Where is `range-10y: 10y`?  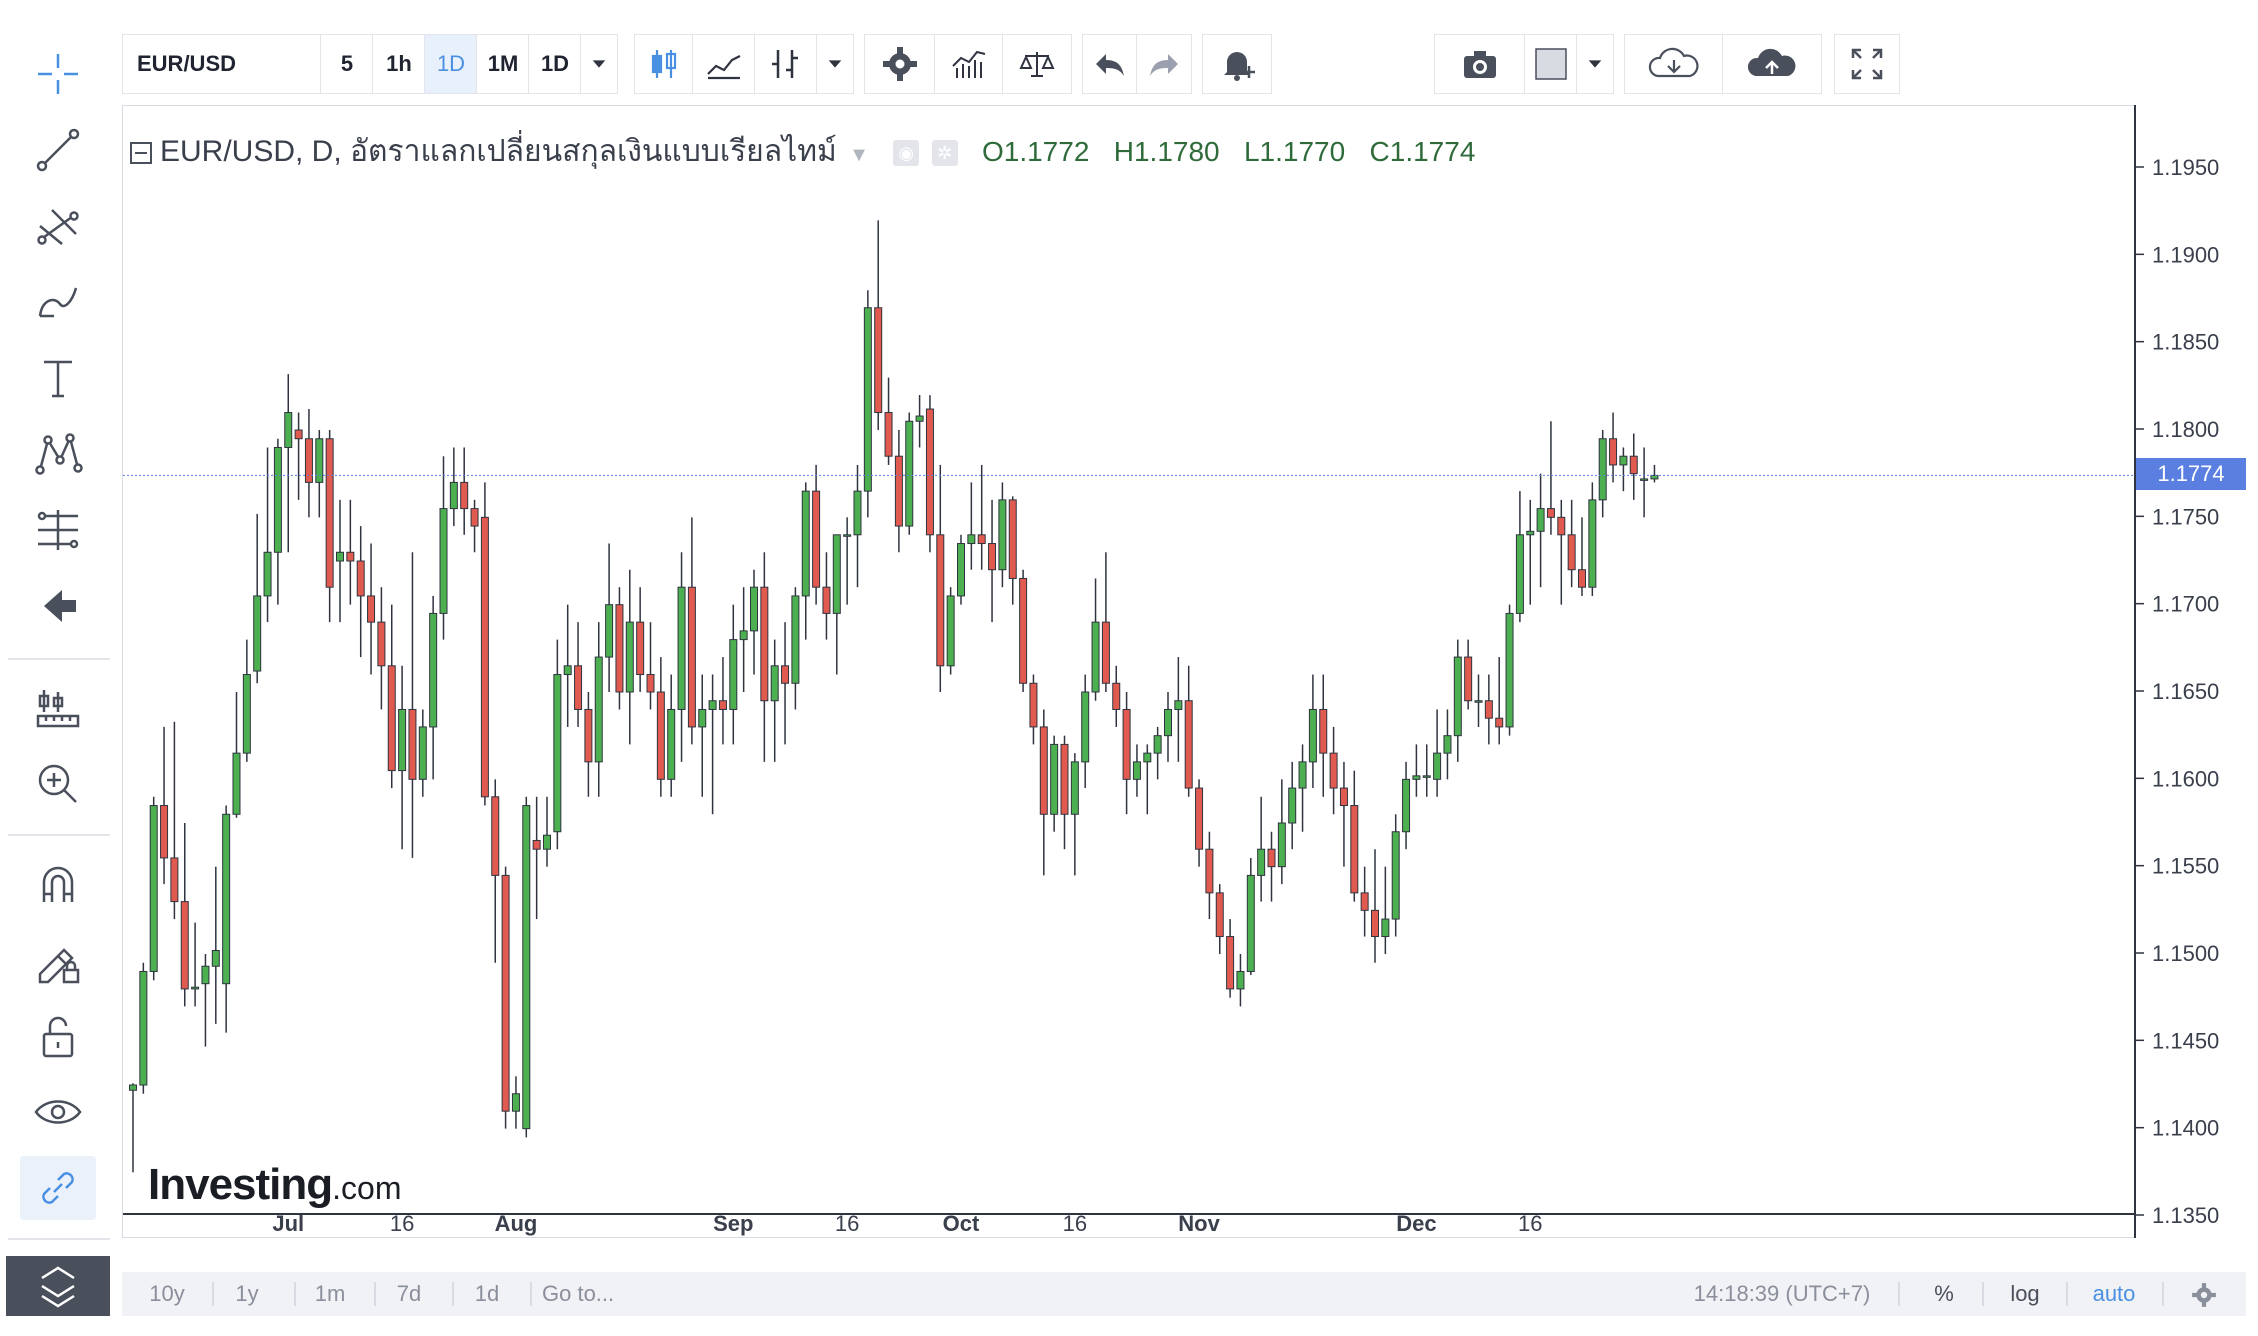 range-10y: 10y is located at coordinates (167, 1293).